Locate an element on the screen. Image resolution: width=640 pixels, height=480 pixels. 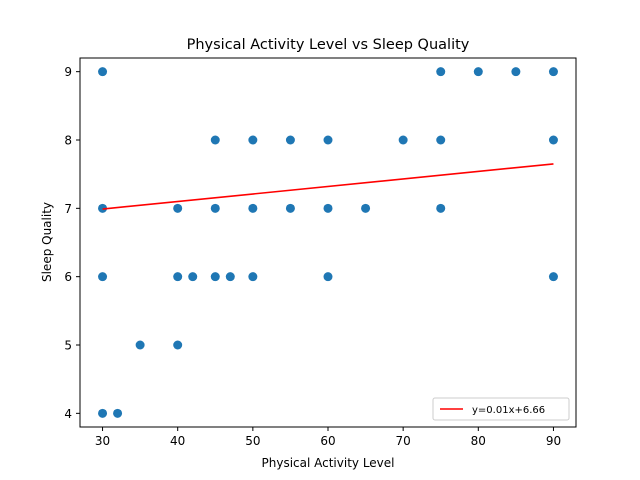
x-tick-label: 70 is located at coordinates (403, 441).